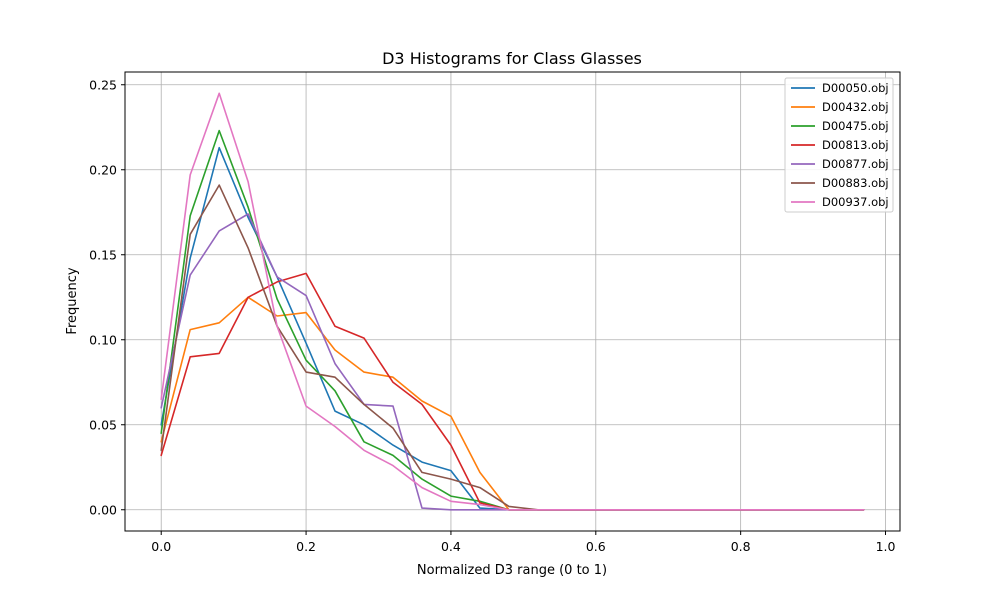 The width and height of the screenshot is (1000, 600). Describe the element at coordinates (855, 145) in the screenshot. I see `legend-label: D00813.obj` at that location.